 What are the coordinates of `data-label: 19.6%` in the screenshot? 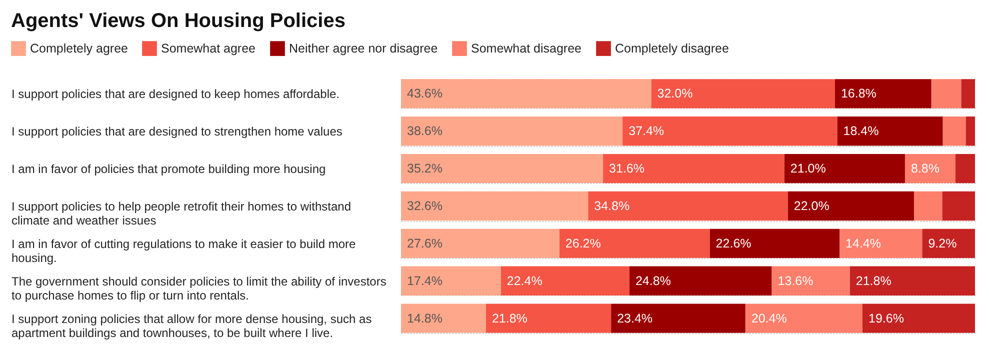 It's located at (886, 318).